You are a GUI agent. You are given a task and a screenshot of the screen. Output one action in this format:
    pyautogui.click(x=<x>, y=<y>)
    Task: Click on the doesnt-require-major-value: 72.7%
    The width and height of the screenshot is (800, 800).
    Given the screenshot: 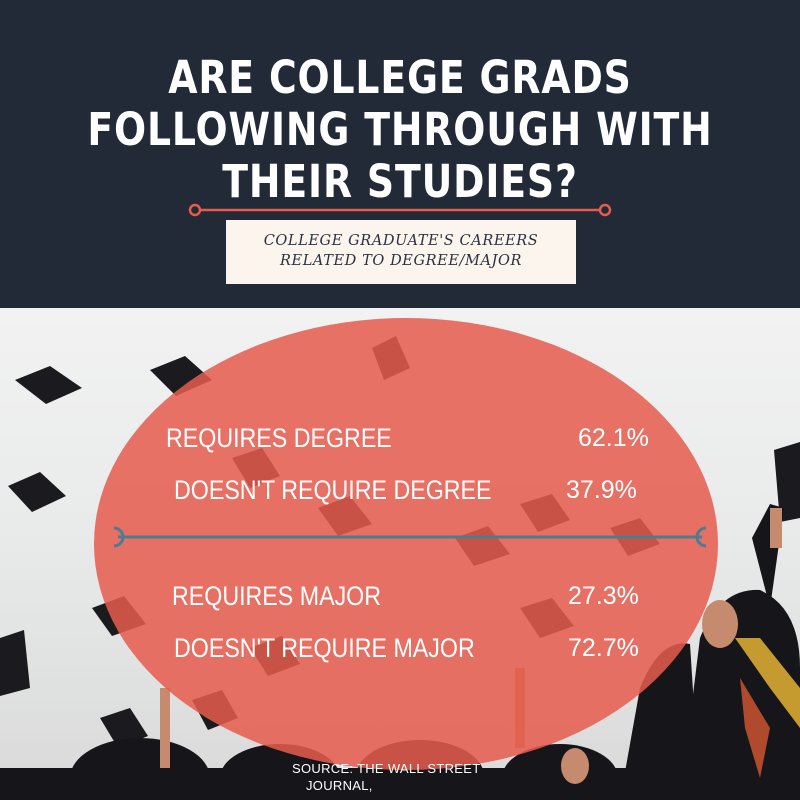 What is the action you would take?
    pyautogui.click(x=603, y=648)
    